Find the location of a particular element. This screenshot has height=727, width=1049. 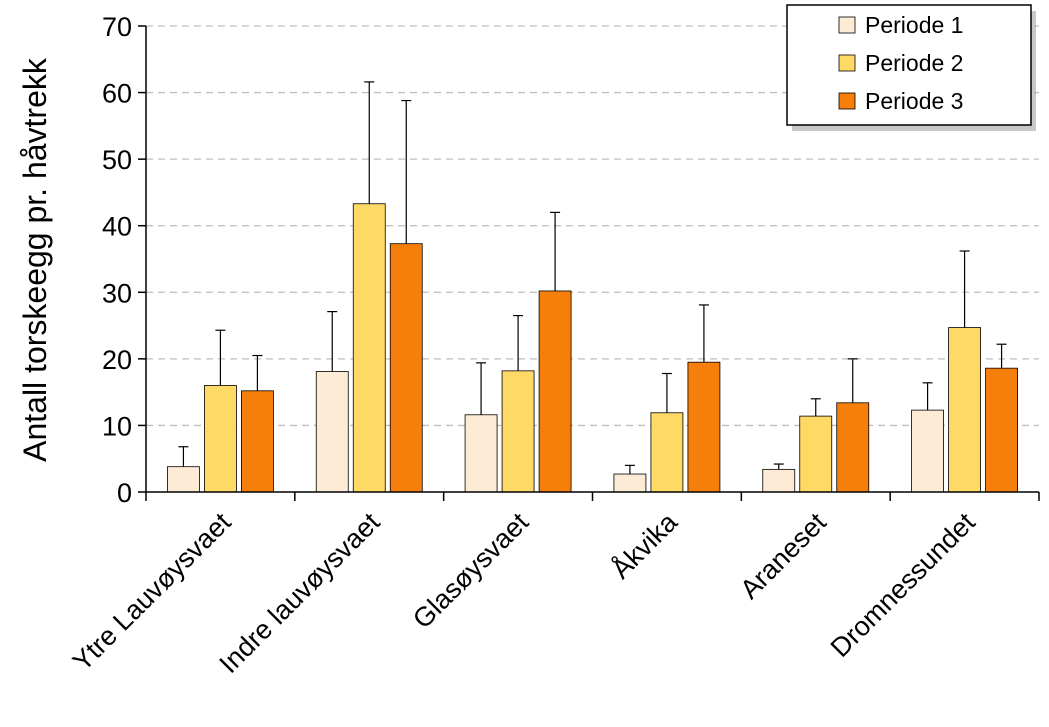

y-tick-labels: 0 10 20 30 40 50 60 70 is located at coordinates (117, 260).